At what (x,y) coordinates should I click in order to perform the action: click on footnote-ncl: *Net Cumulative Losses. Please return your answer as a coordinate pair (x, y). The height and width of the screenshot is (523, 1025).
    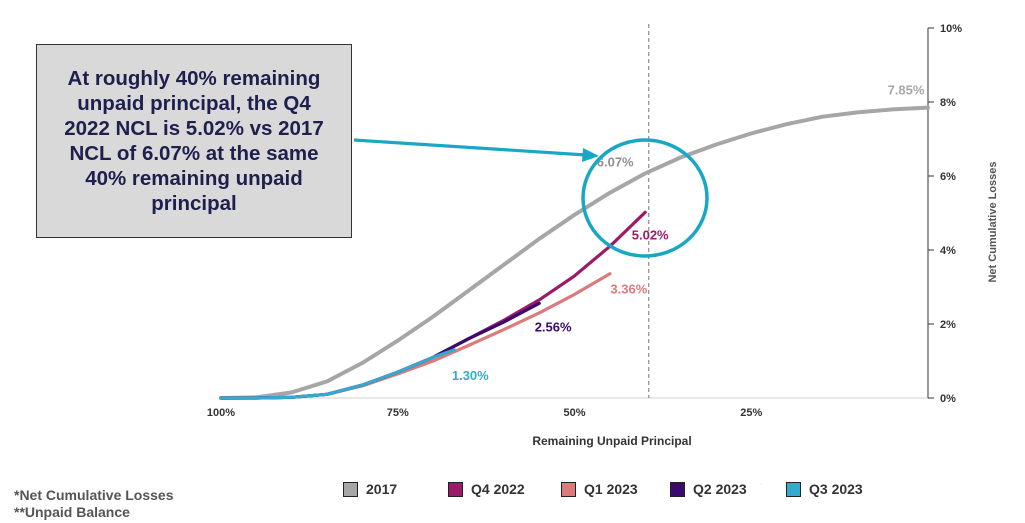
    Looking at the image, I should click on (94, 495).